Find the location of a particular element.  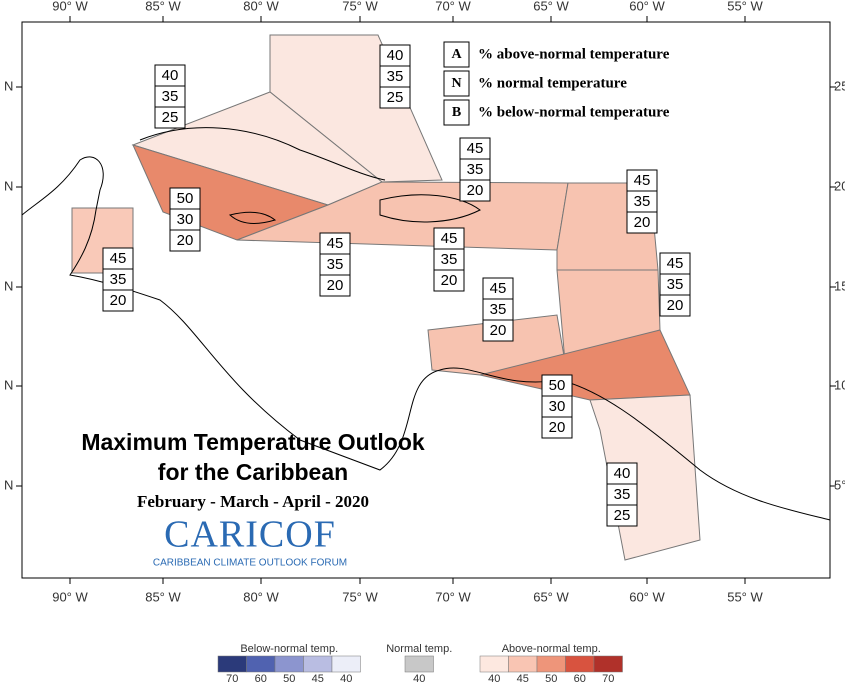

lon-label: 80° W is located at coordinates (261, 596).